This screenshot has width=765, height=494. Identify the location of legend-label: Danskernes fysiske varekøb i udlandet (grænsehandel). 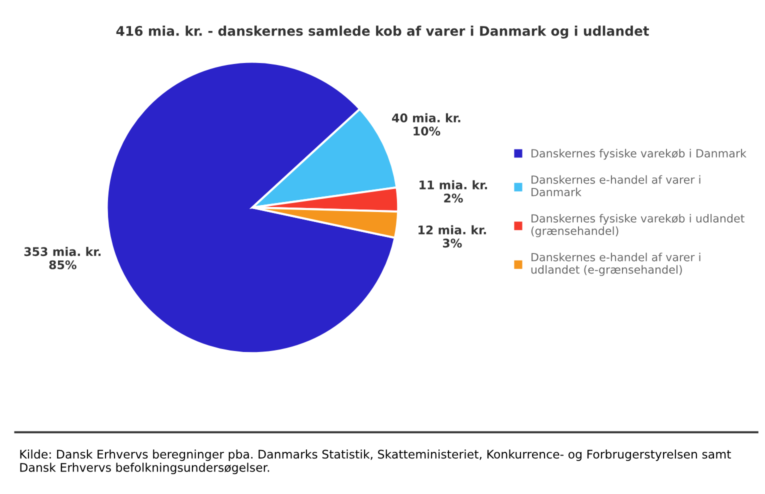
(637, 226).